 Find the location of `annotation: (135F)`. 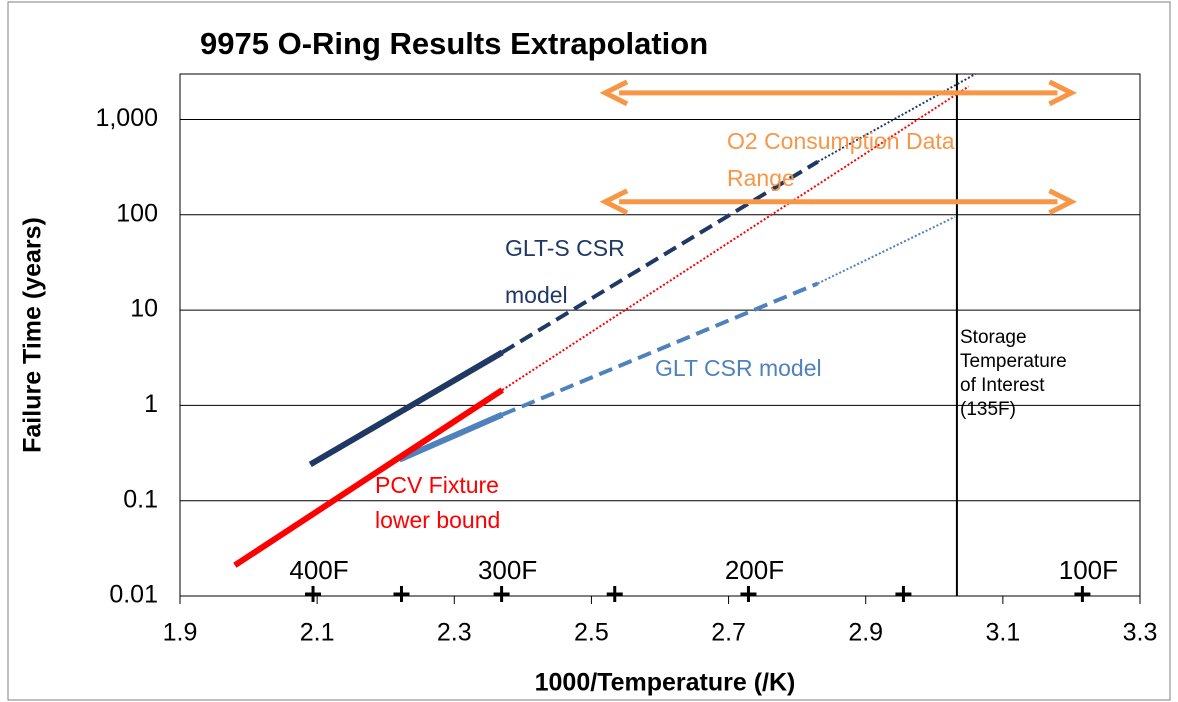

annotation: (135F) is located at coordinates (988, 409).